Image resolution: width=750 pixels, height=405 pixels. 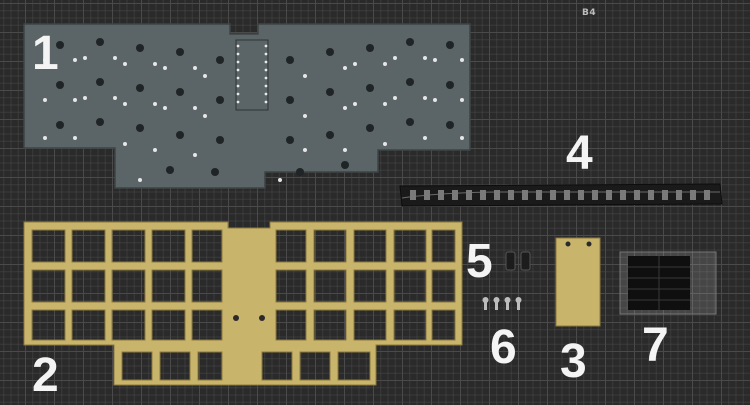 I want to click on label-pcb: 1, so click(x=45, y=53).